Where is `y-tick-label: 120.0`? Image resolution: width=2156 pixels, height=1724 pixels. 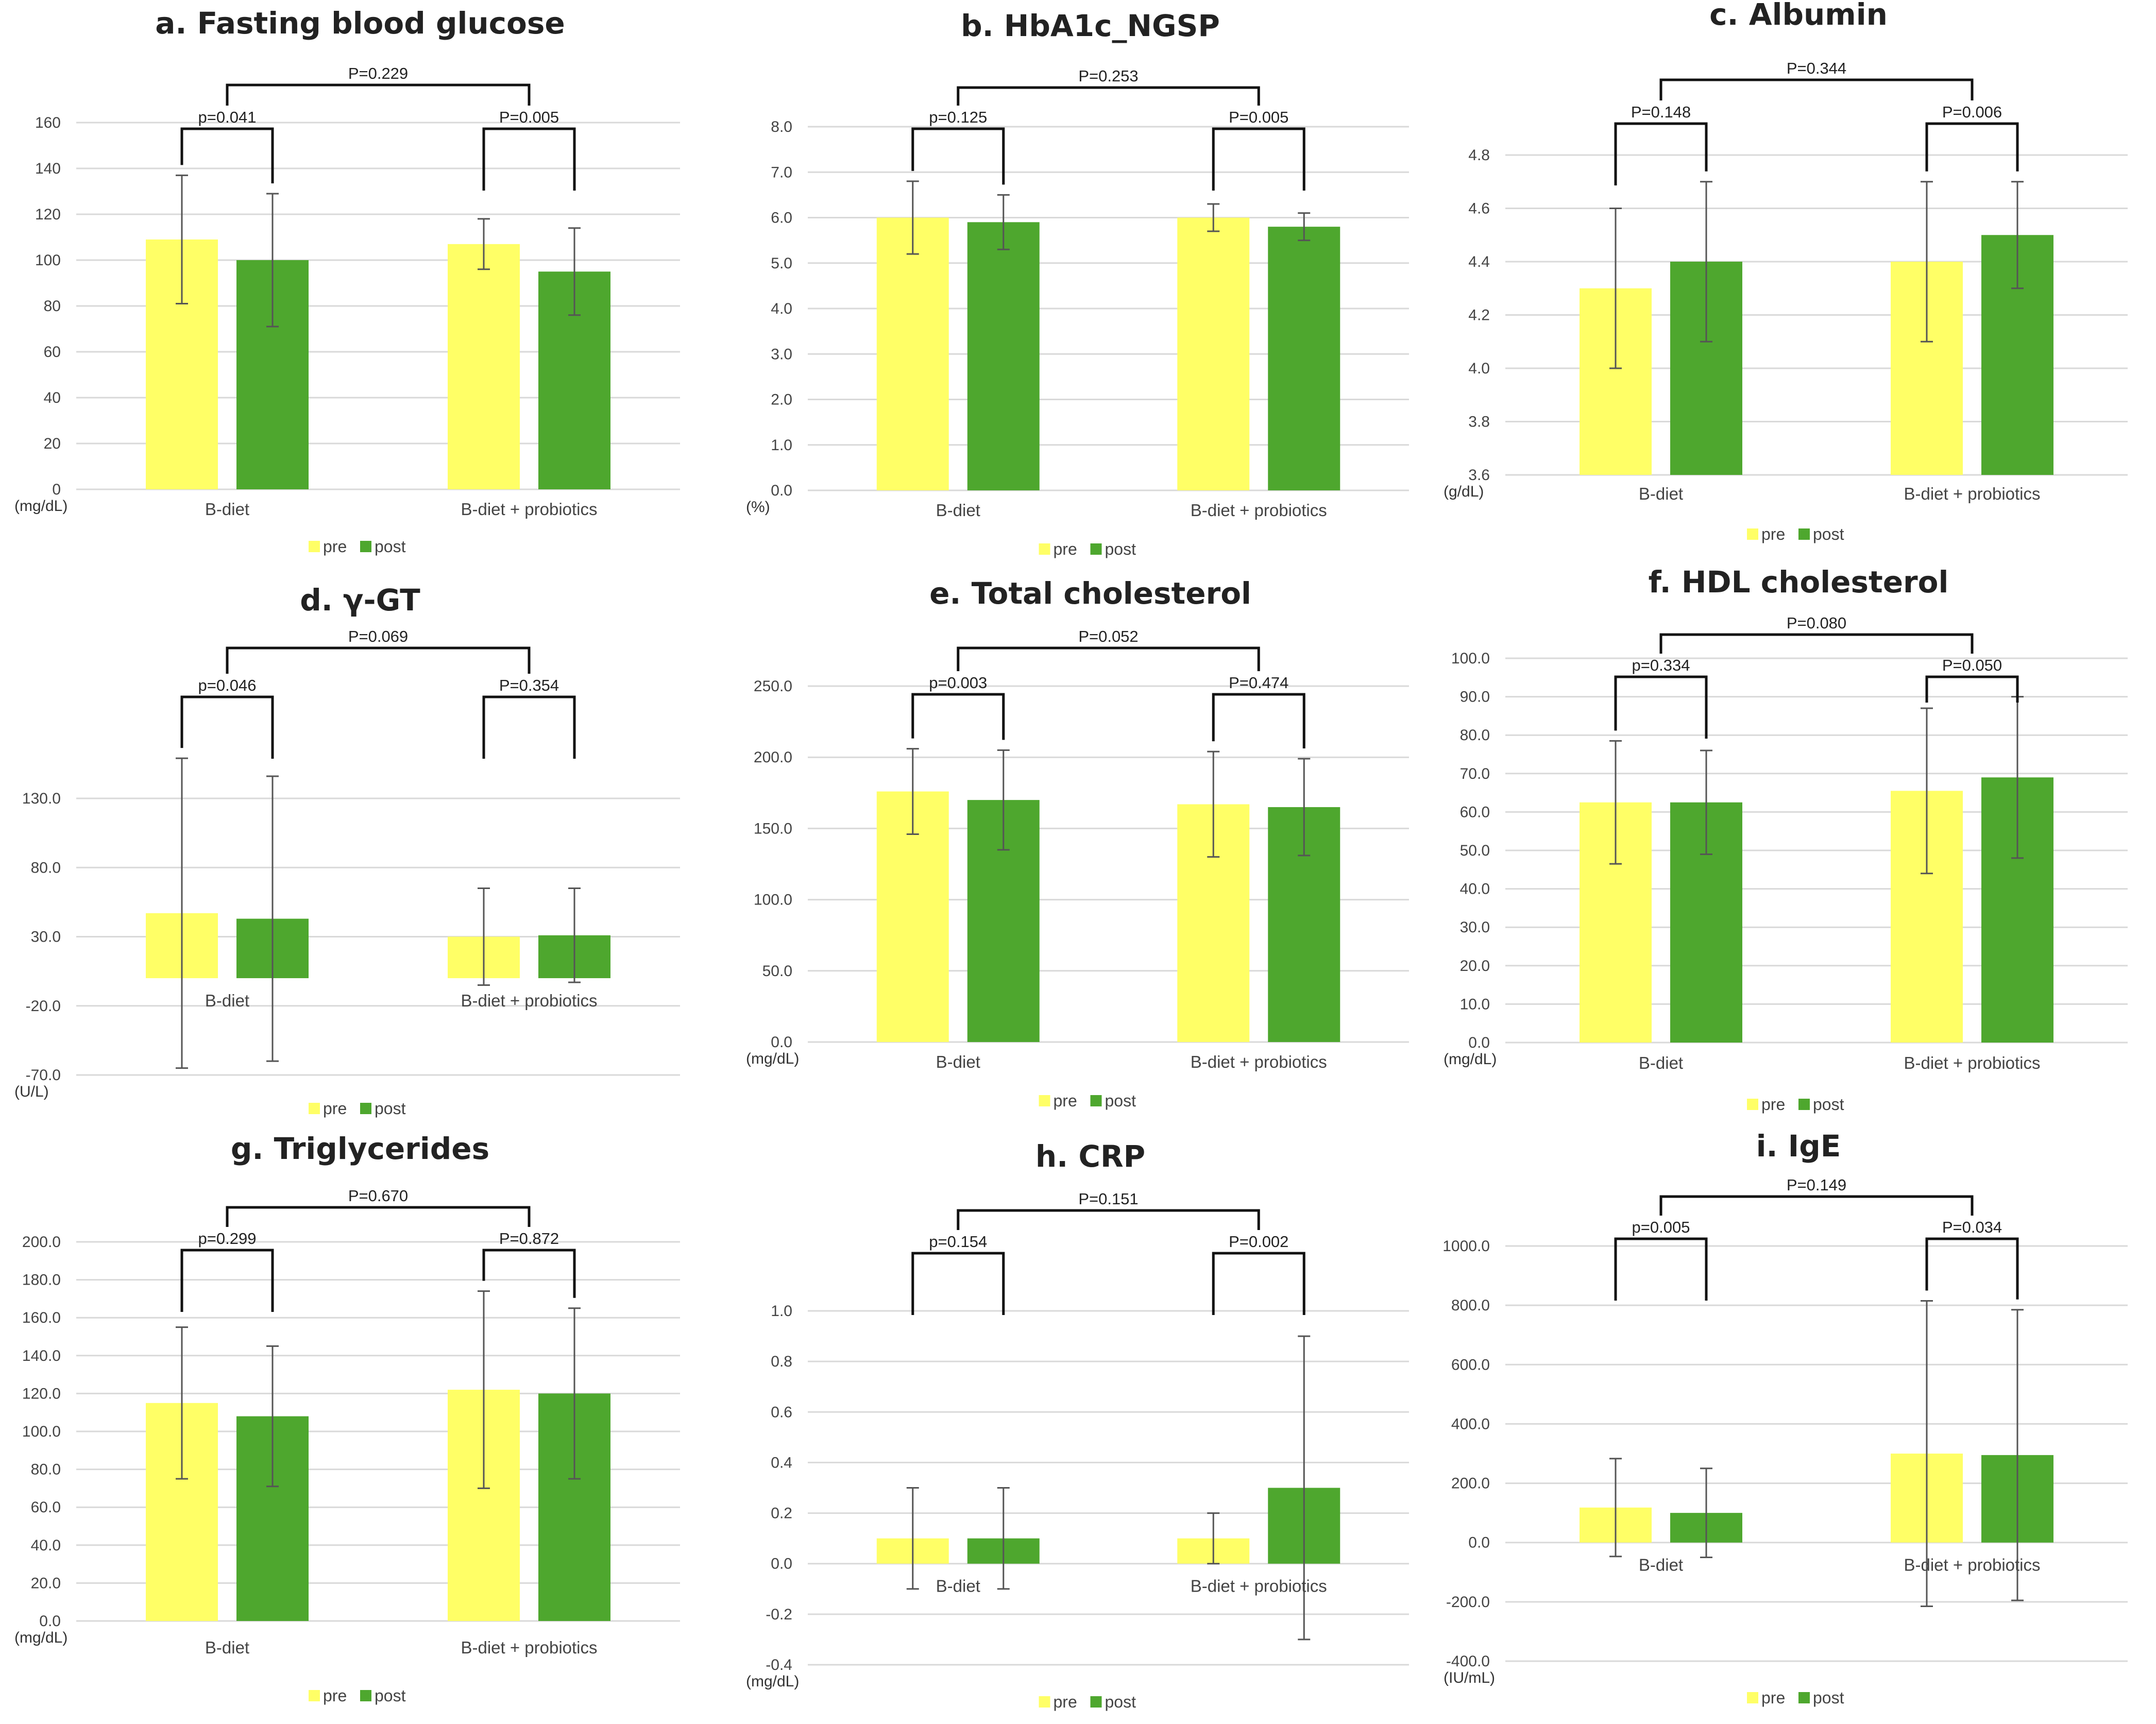
y-tick-label: 120.0 is located at coordinates (41, 1393).